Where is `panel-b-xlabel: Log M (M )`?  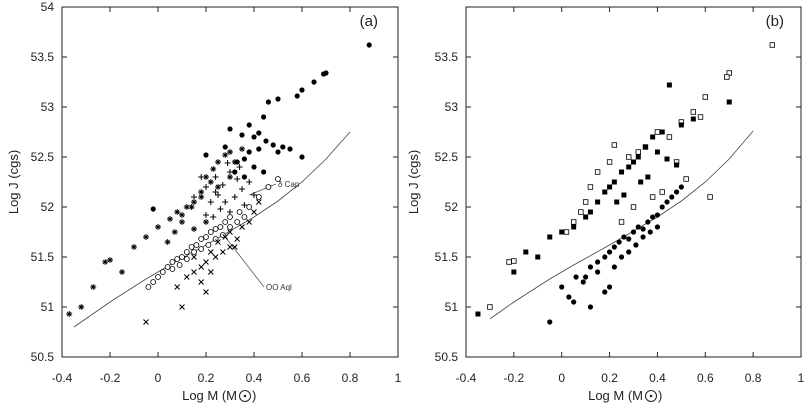
panel-b-xlabel: Log M (M ) is located at coordinates (625, 395).